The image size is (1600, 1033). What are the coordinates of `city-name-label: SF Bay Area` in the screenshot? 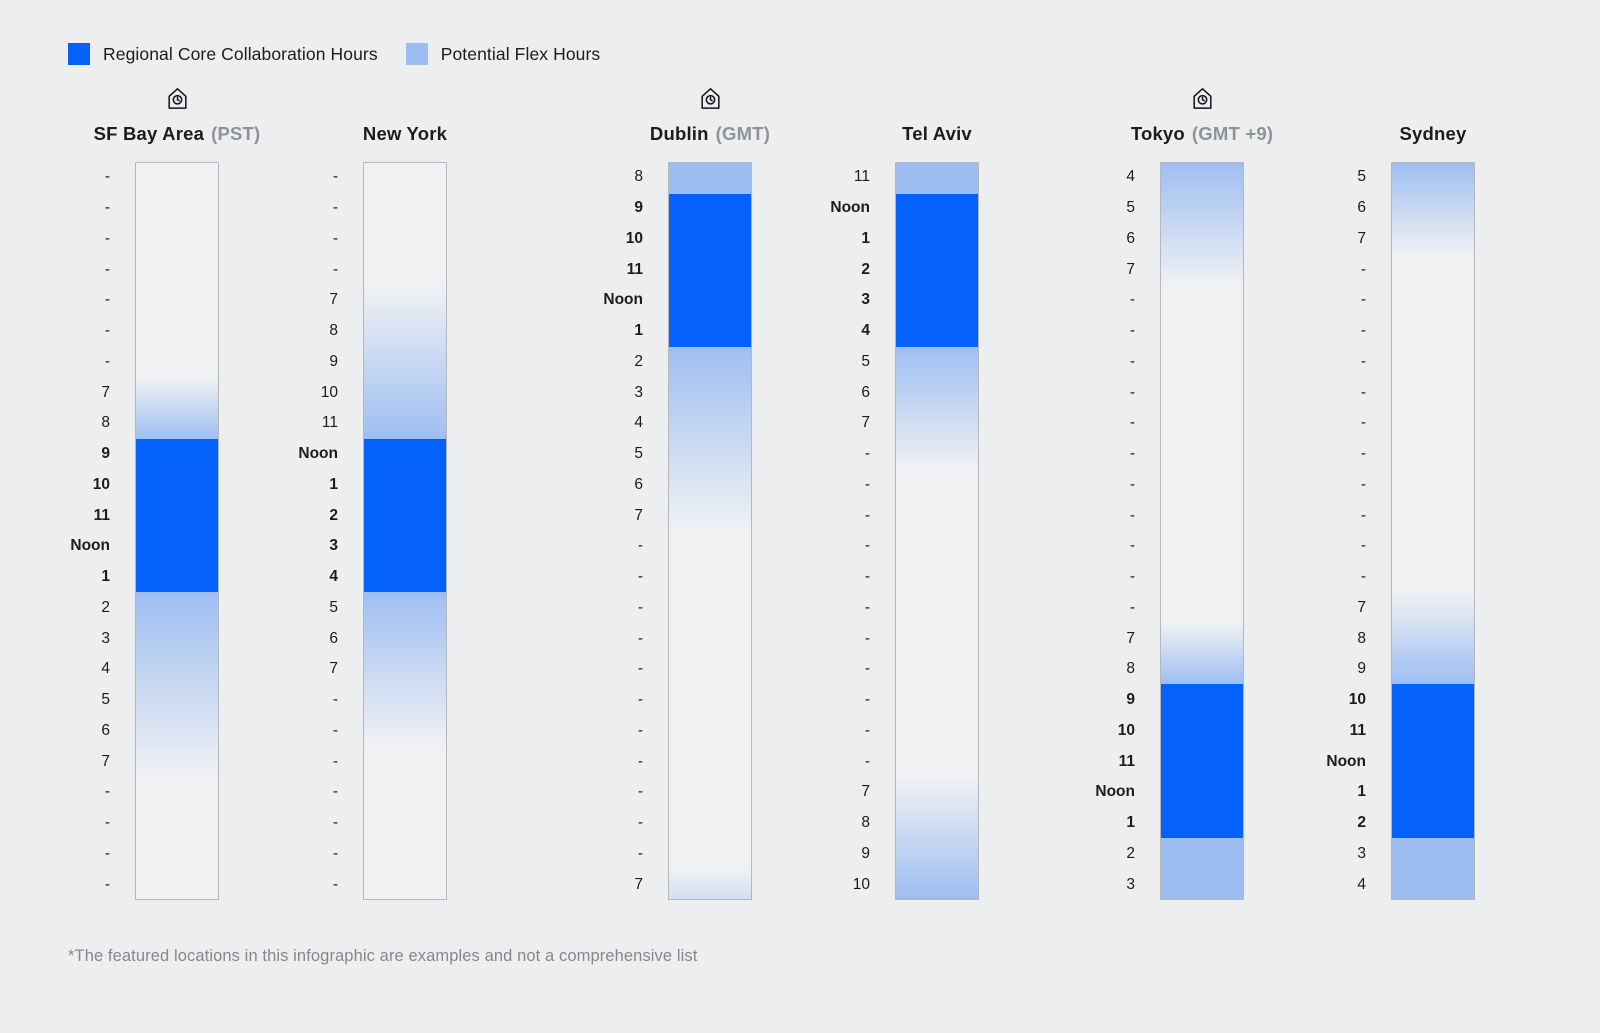 It's located at (149, 133).